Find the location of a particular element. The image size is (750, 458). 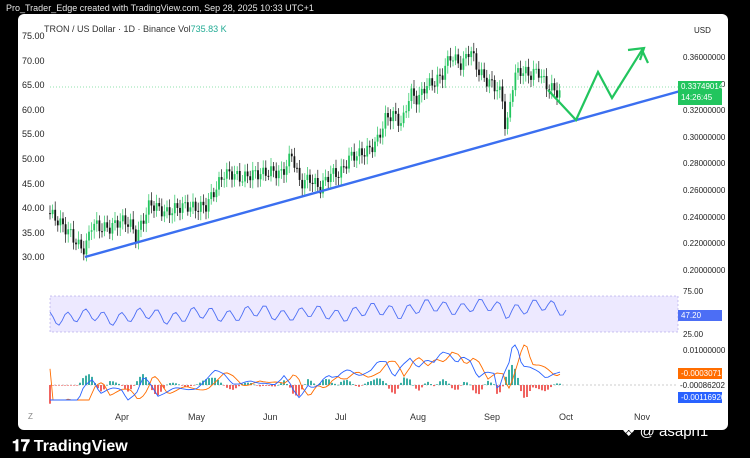

right-axis-tick: 0.30000000 is located at coordinates (704, 137).